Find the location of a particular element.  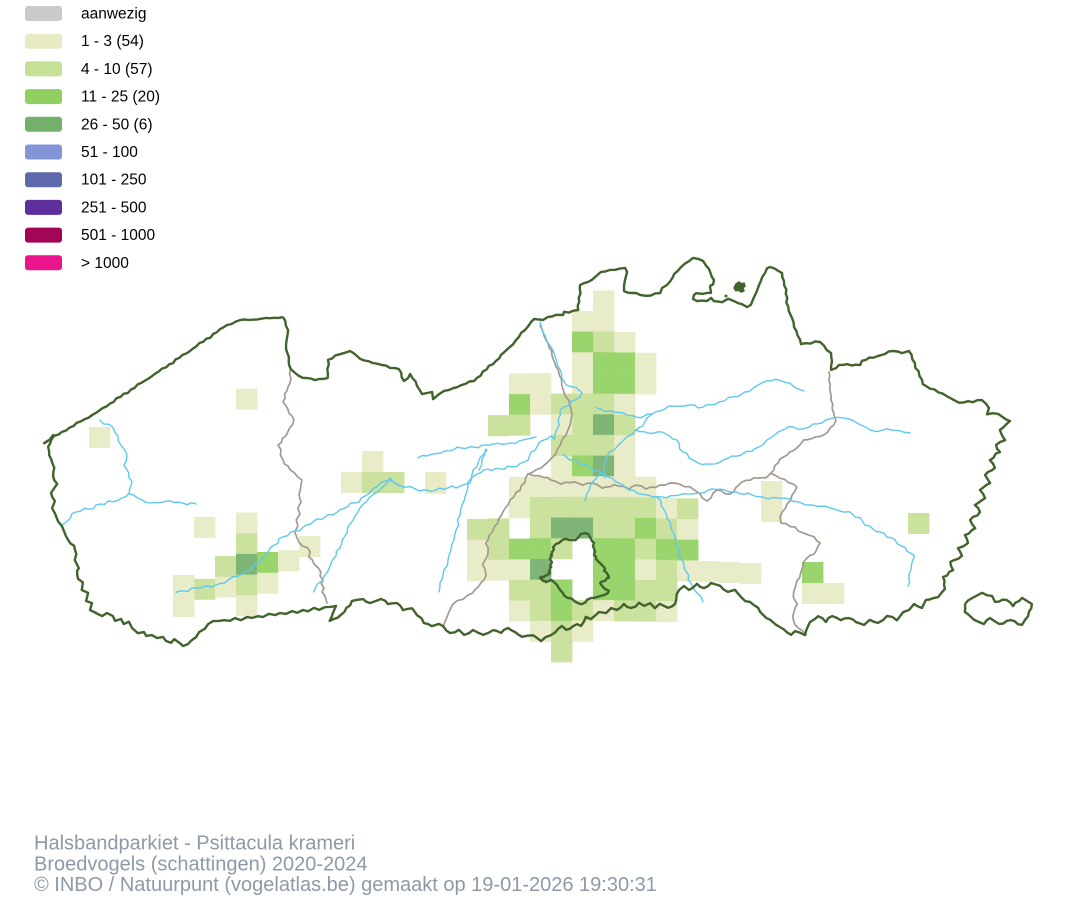

svg-text: aanwezig is located at coordinates (114, 14).